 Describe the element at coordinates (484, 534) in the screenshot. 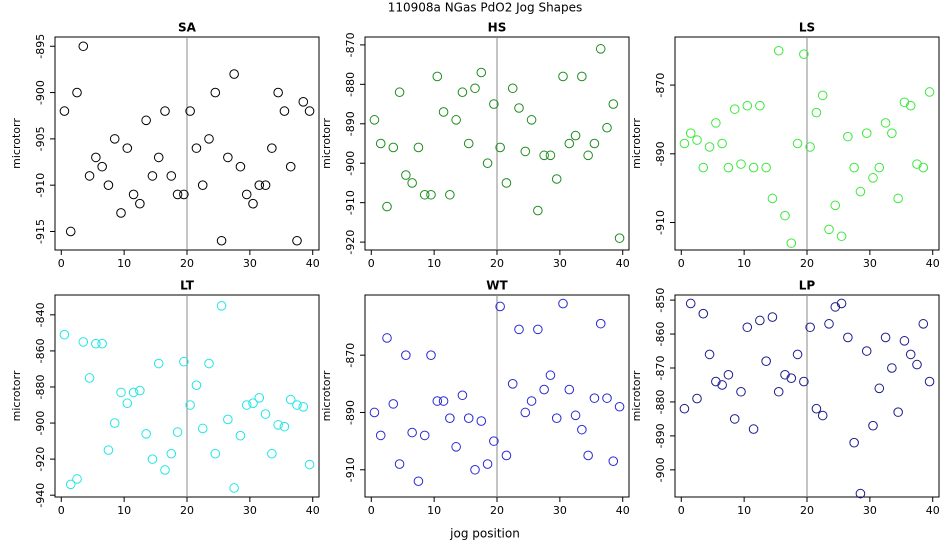

I see `x-axis-label: jog position` at that location.